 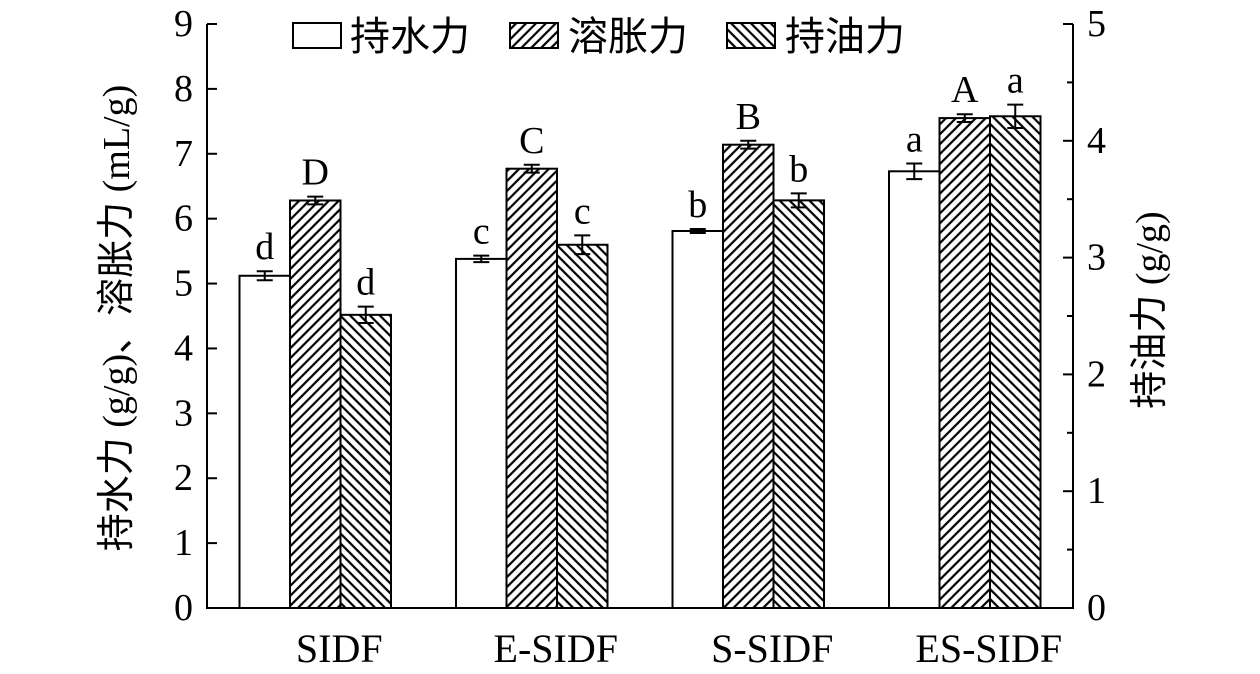 What do you see at coordinates (1150, 309) in the screenshot?
I see `y-axis-title-right: 持油力 (g/g)` at bounding box center [1150, 309].